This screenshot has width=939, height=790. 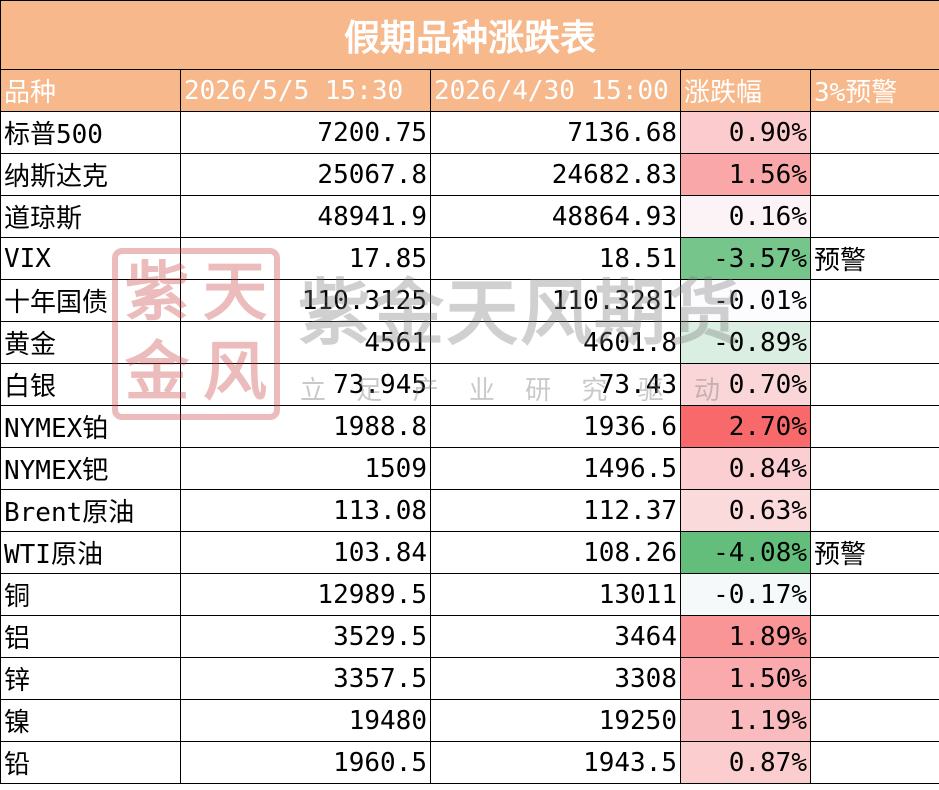 I want to click on change-cell: -3.57%, so click(x=745, y=258).